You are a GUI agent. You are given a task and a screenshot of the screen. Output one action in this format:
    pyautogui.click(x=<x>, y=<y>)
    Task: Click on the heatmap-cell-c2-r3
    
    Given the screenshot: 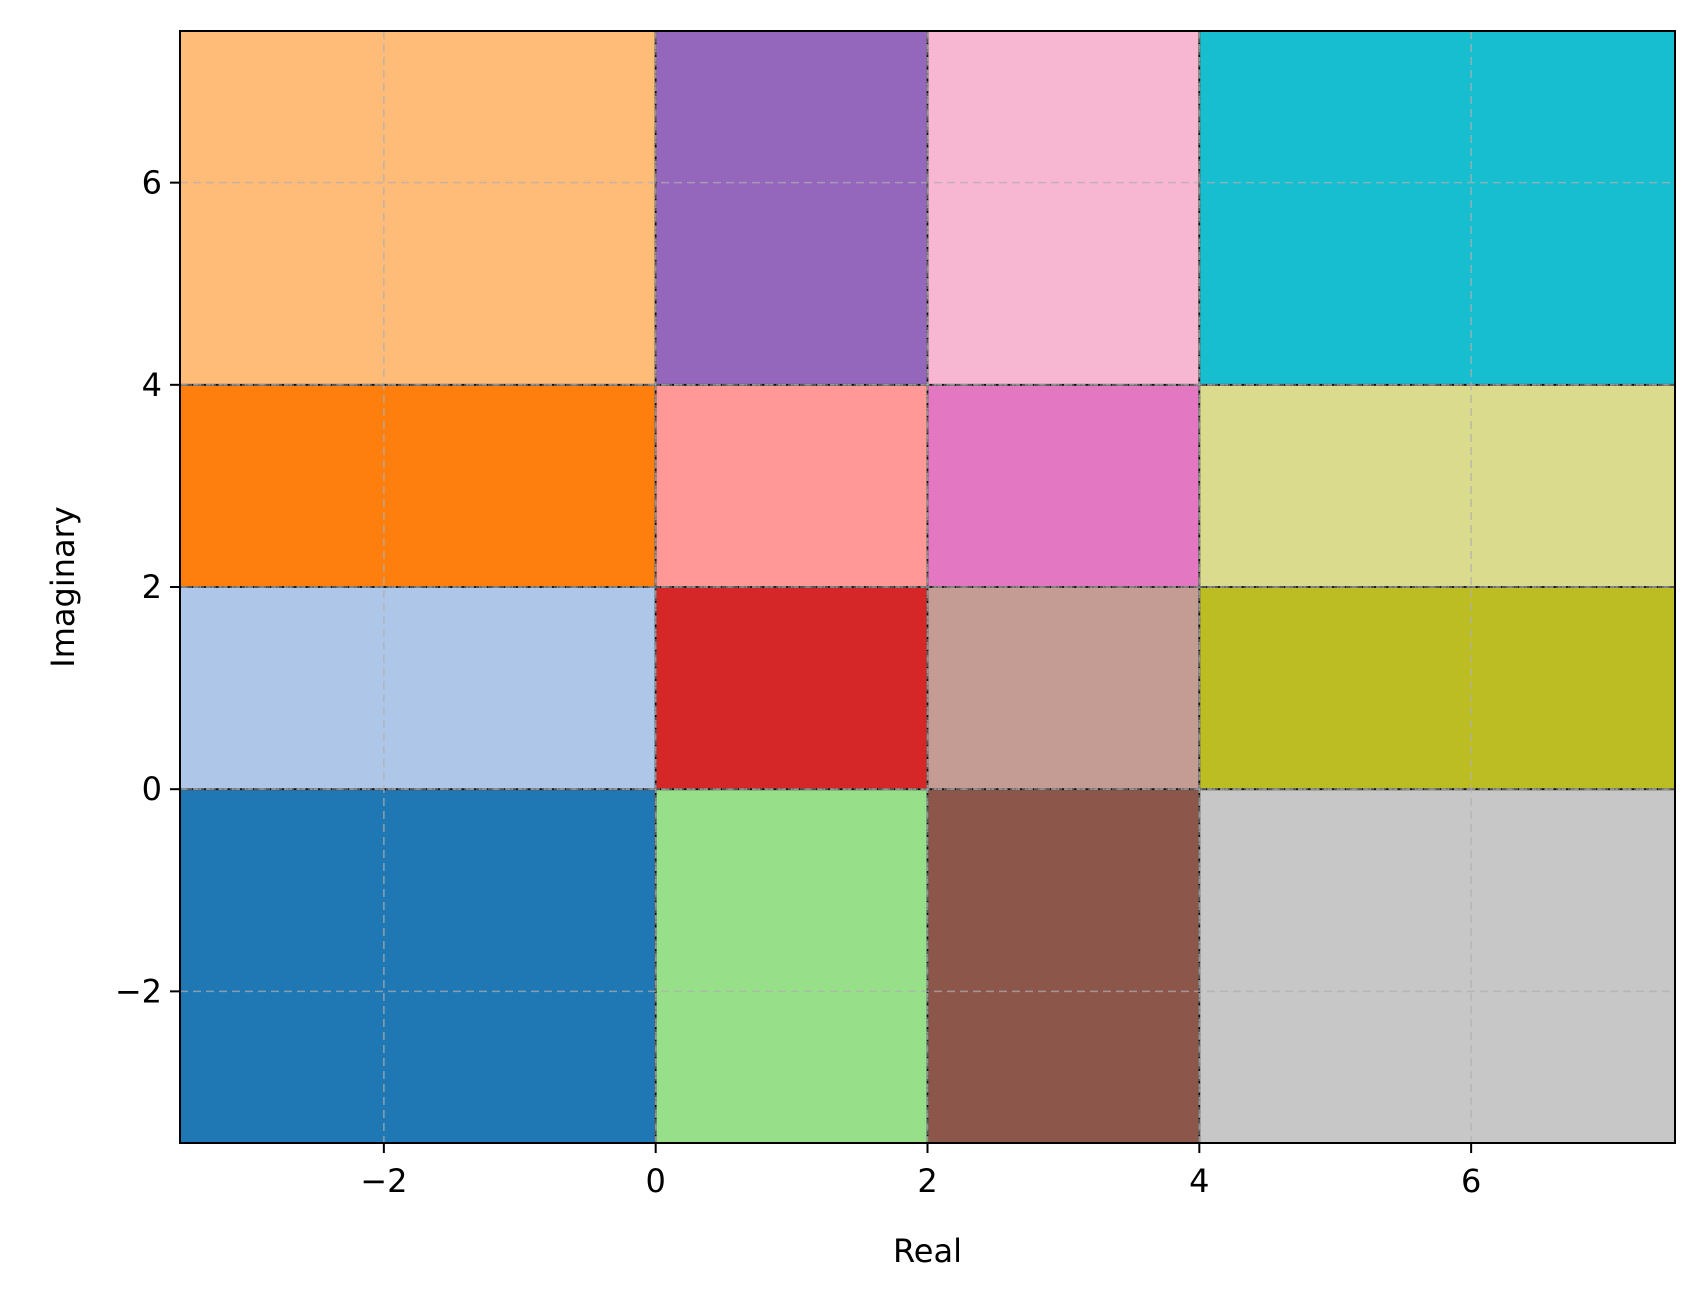 What is the action you would take?
    pyautogui.click(x=1063, y=208)
    